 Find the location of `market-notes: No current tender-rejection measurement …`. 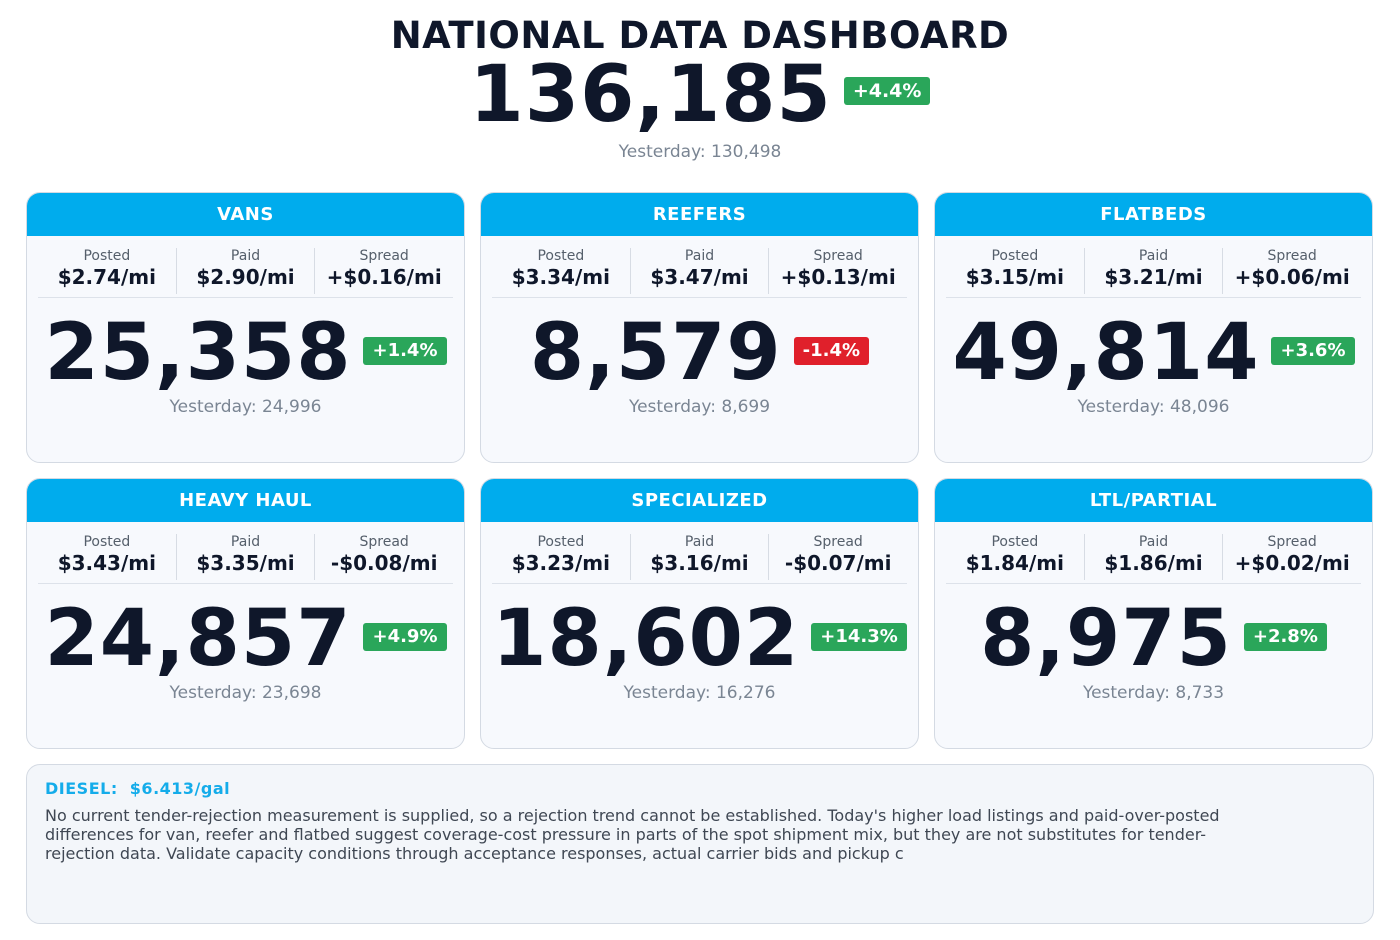

market-notes: No current tender-rejection measurement … is located at coordinates (632, 834).